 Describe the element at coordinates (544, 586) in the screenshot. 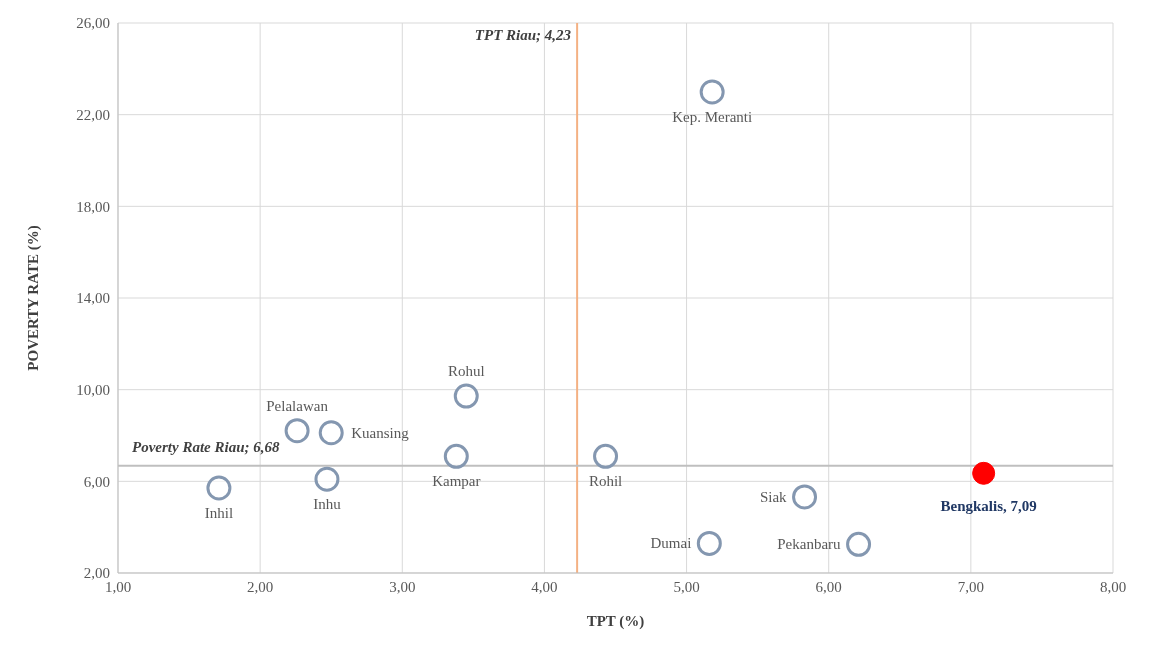

I see `x-tick-label: 4,00` at that location.